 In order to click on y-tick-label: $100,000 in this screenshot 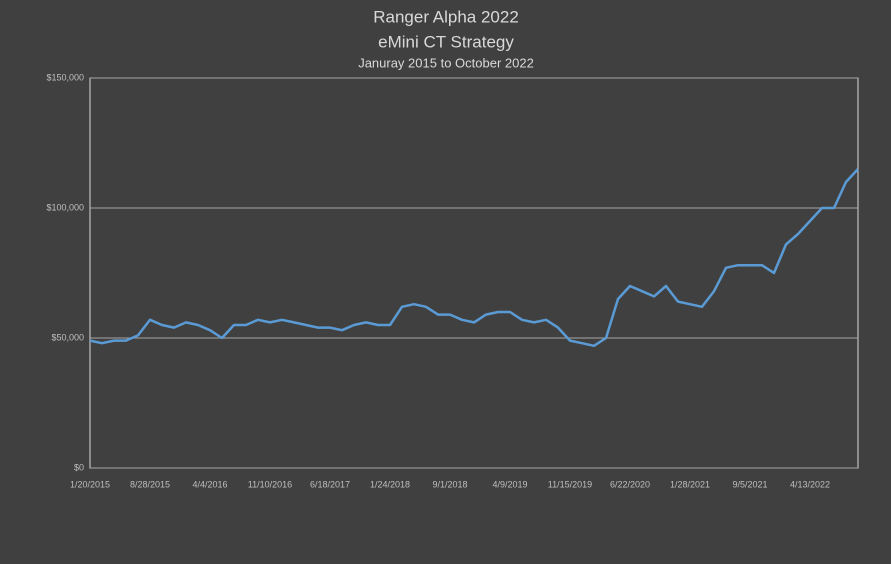, I will do `click(65, 207)`.